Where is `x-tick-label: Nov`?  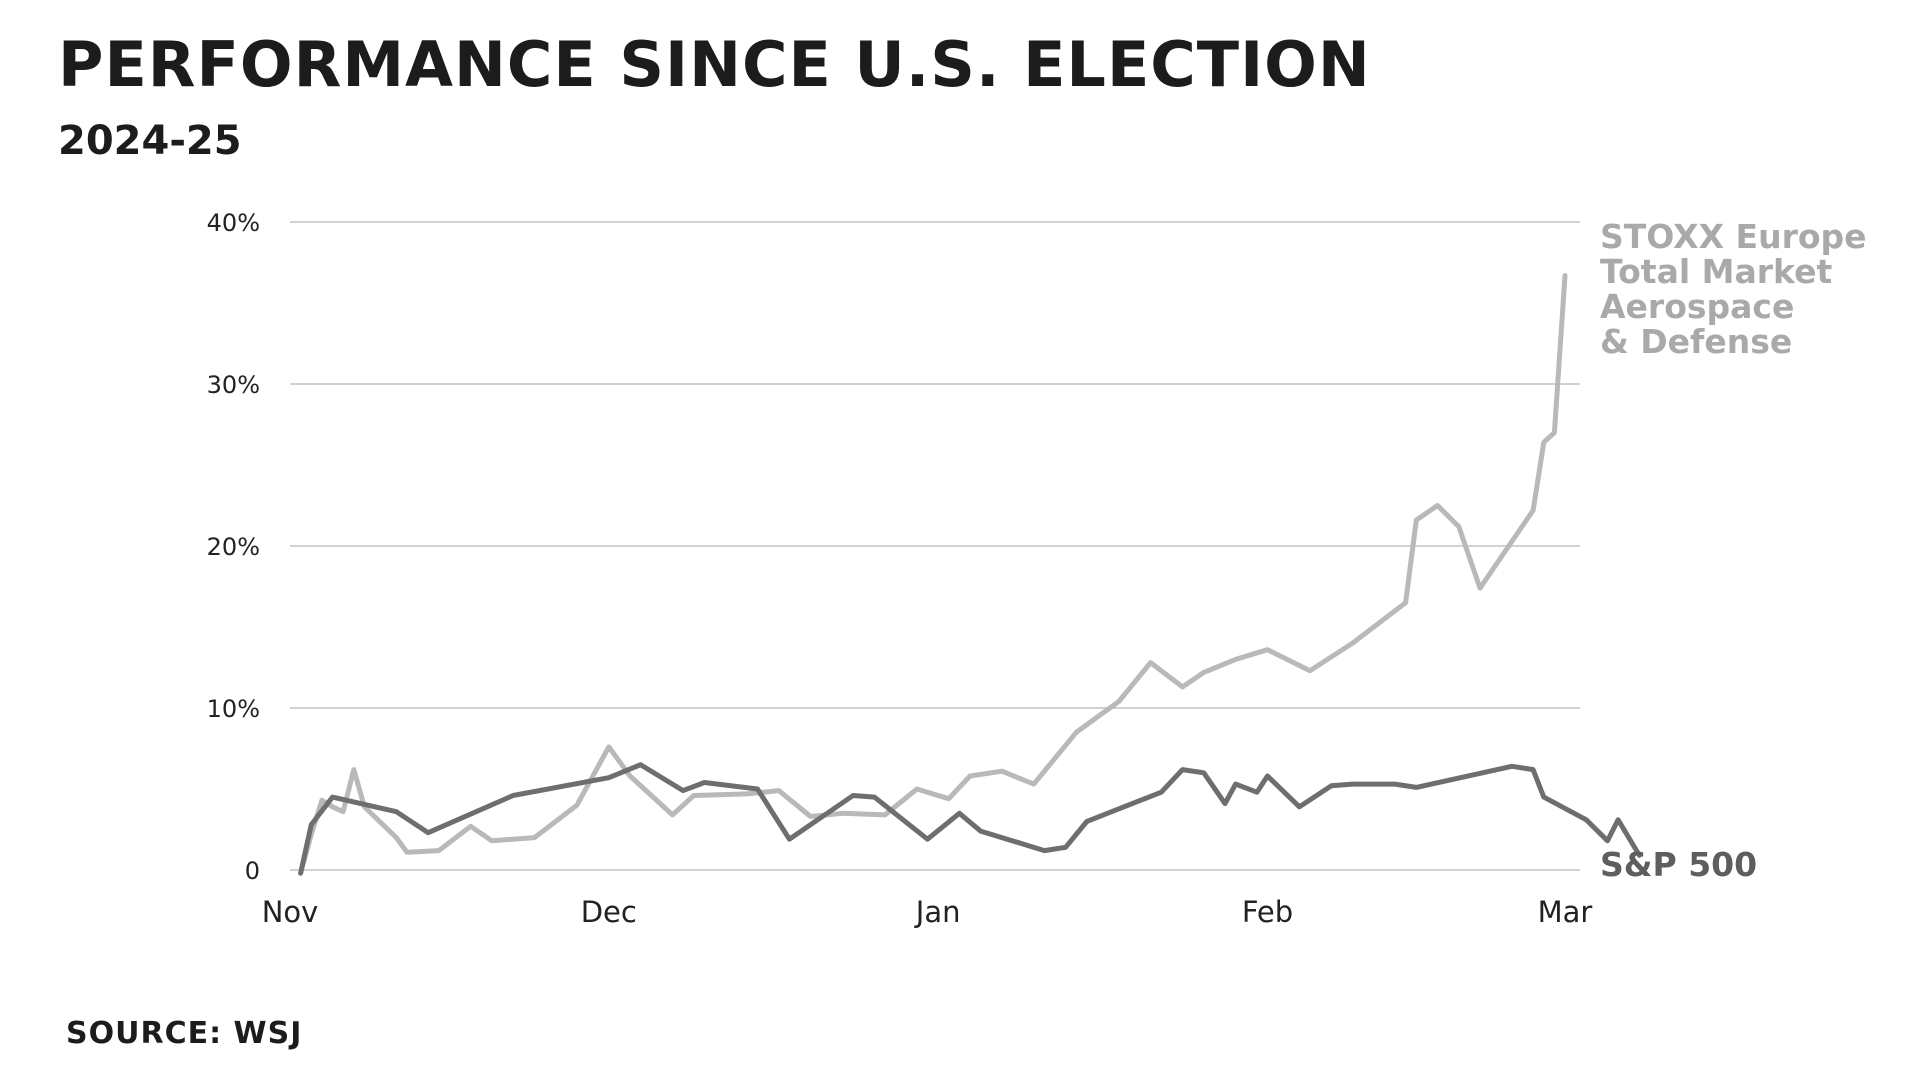
x-tick-label: Nov is located at coordinates (290, 912).